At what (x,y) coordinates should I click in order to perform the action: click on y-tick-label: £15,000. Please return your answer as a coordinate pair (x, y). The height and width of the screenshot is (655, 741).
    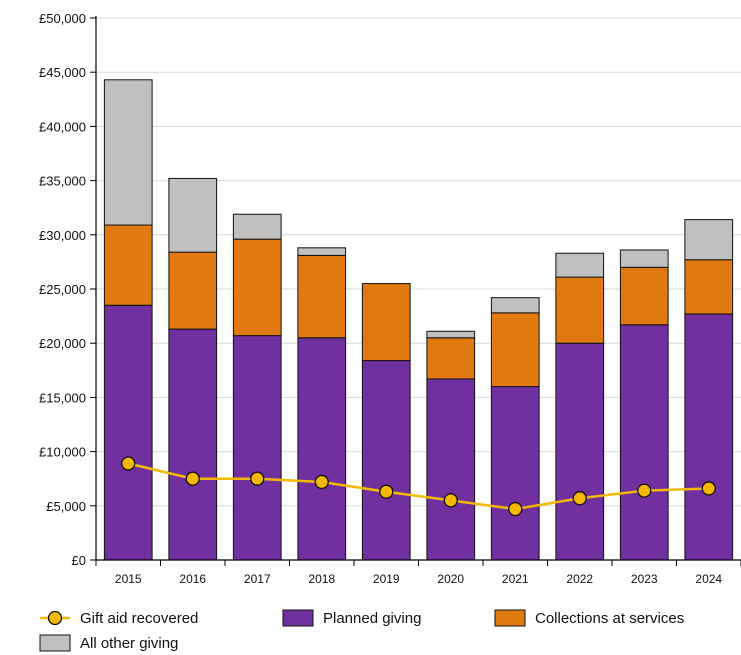
    Looking at the image, I should click on (62, 397).